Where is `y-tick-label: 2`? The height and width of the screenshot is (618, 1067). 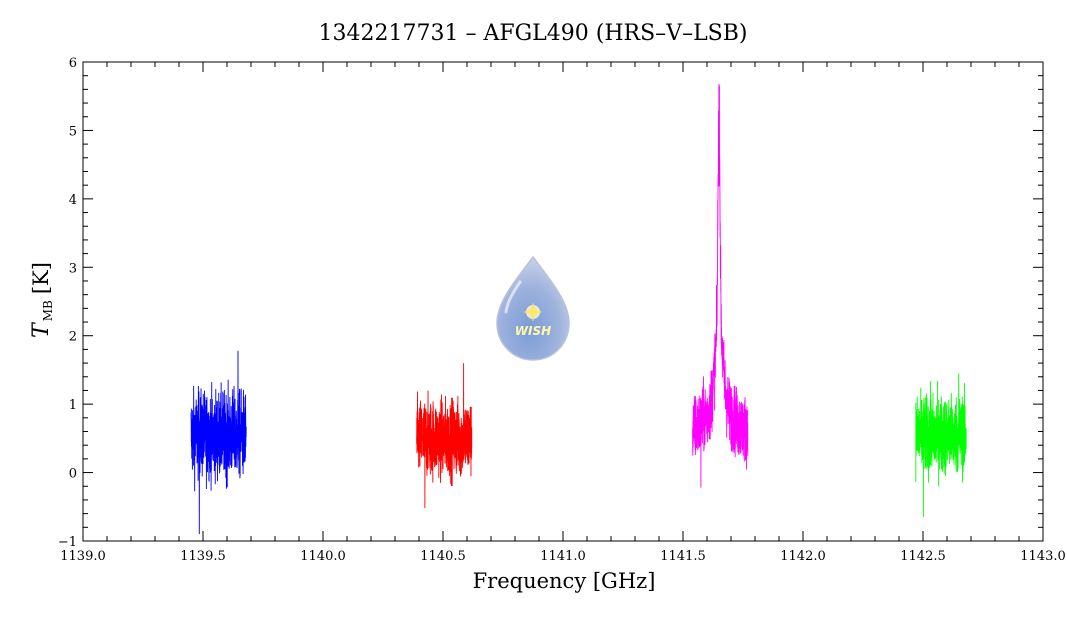
y-tick-label: 2 is located at coordinates (73, 337).